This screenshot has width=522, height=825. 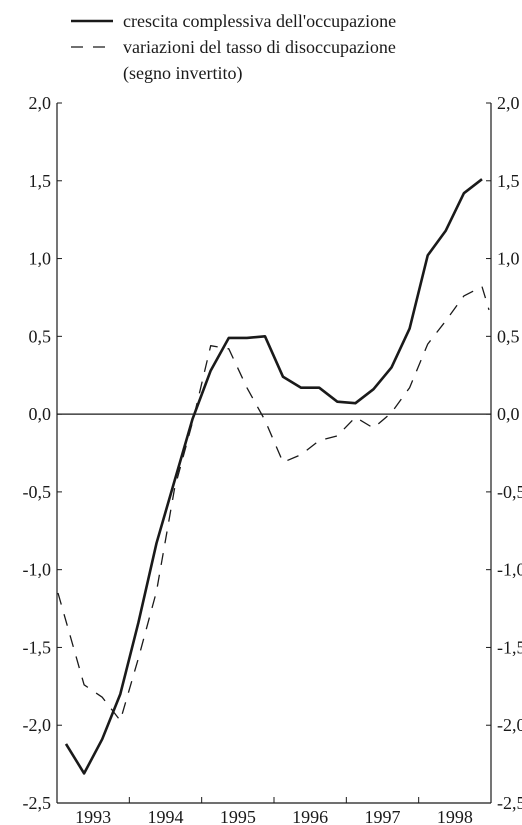 What do you see at coordinates (509, 570) in the screenshot?
I see `y-tick-label-right: -1,0` at bounding box center [509, 570].